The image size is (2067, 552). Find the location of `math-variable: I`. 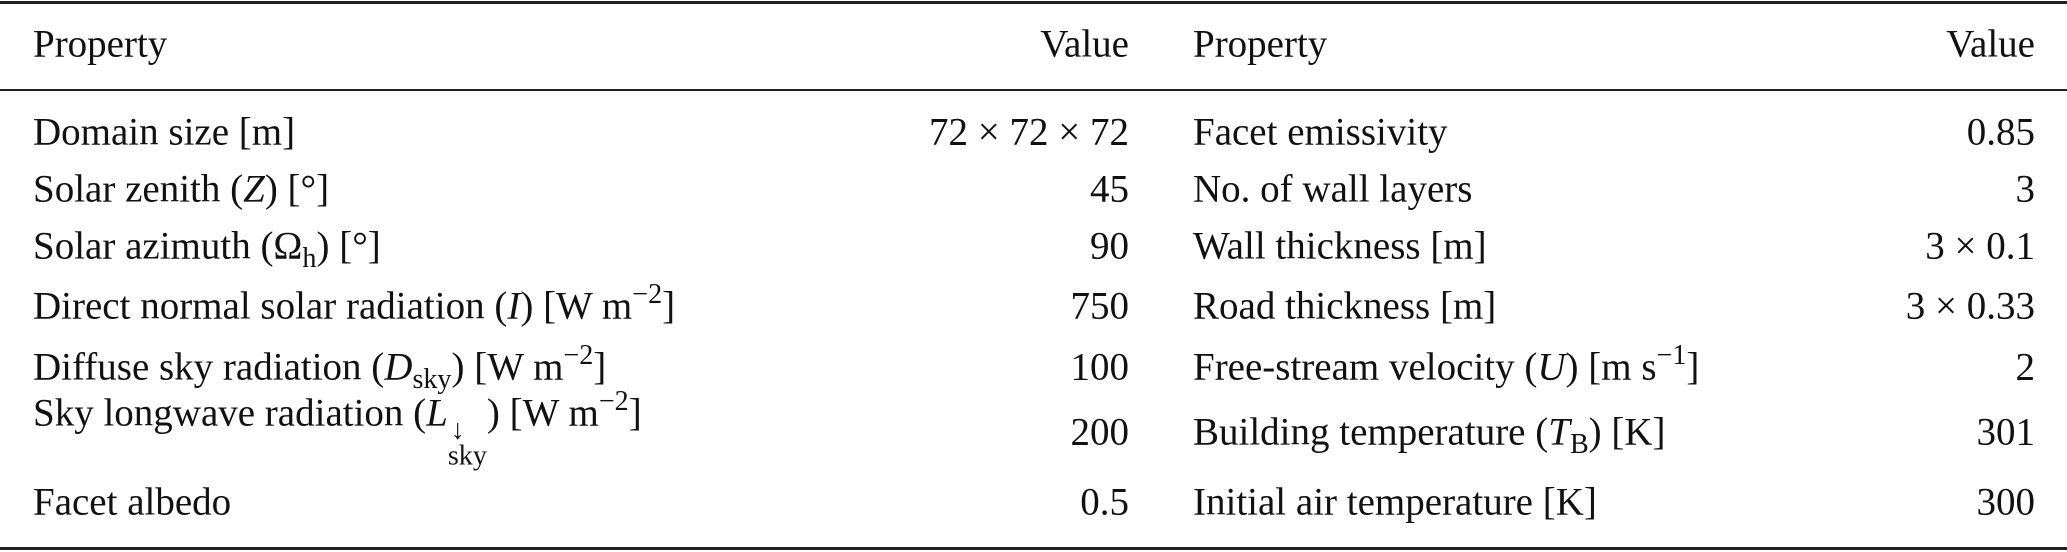

math-variable: I is located at coordinates (514, 306).